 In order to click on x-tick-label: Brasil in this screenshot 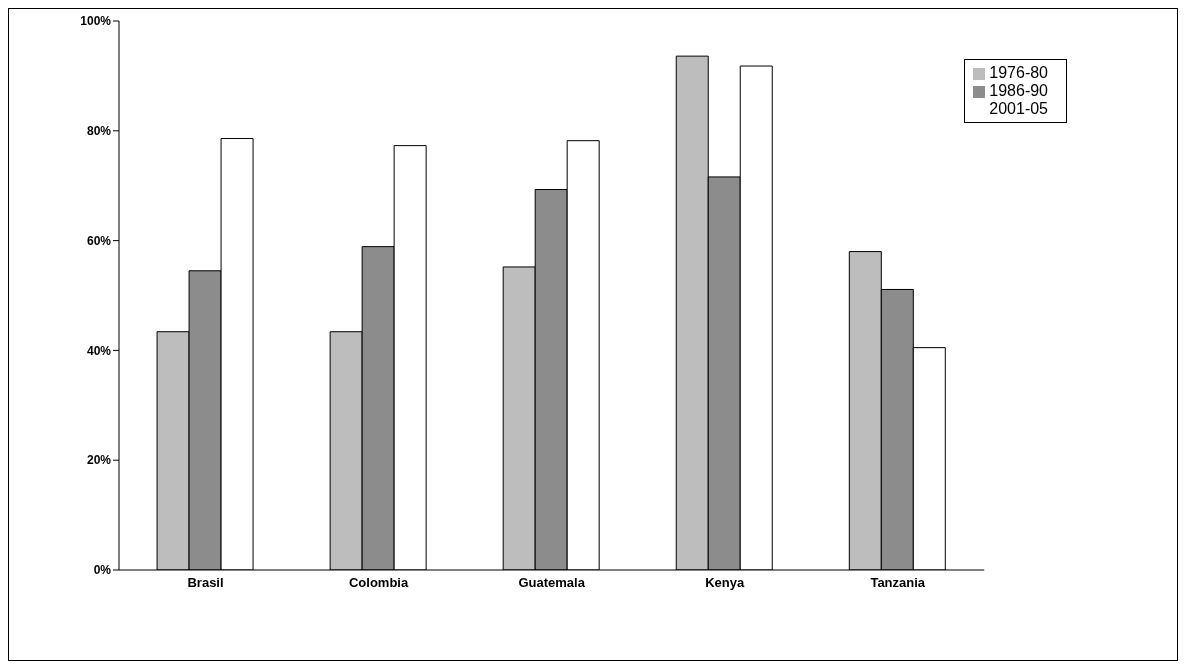, I will do `click(205, 583)`.